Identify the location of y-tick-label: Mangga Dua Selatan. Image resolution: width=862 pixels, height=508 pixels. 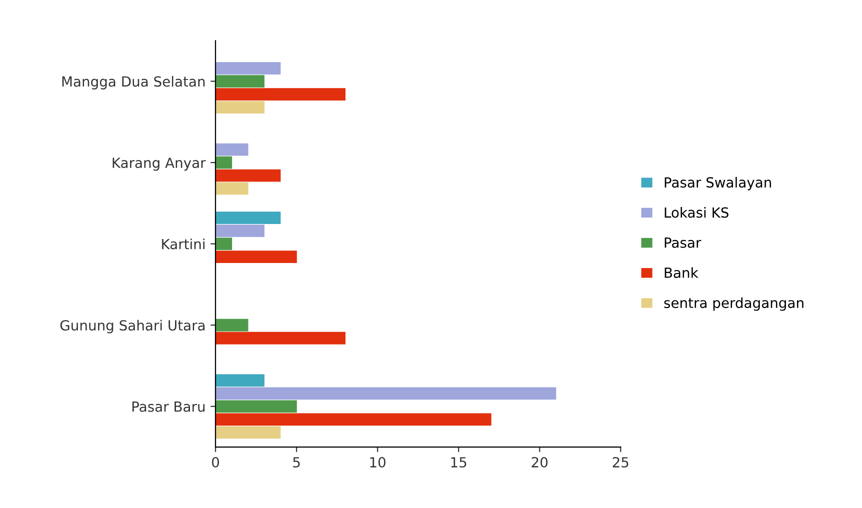
(133, 83).